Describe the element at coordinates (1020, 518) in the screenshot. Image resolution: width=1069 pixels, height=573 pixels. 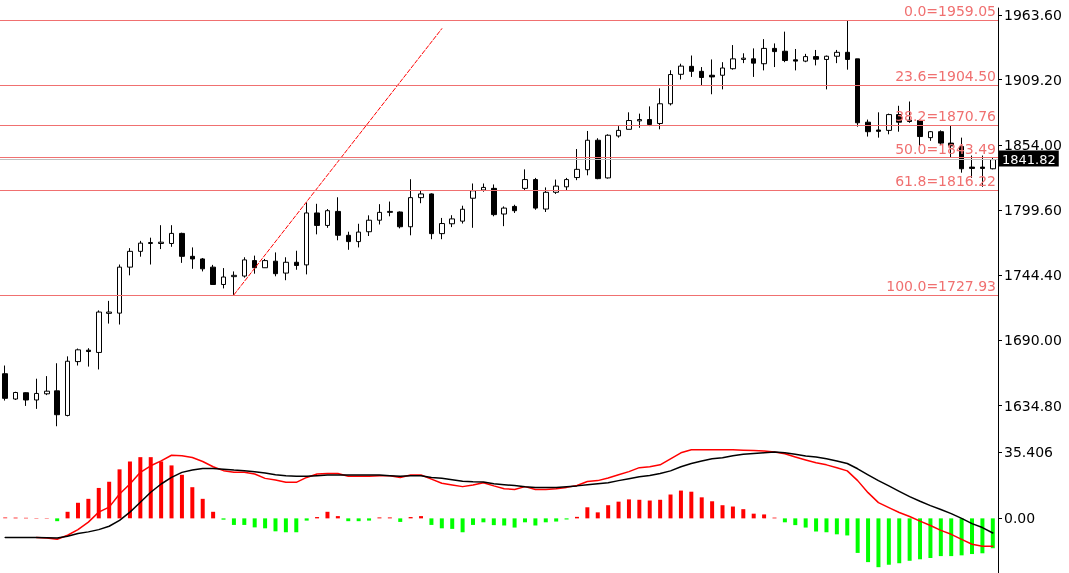
I see `y-tick-label: 0.00` at that location.